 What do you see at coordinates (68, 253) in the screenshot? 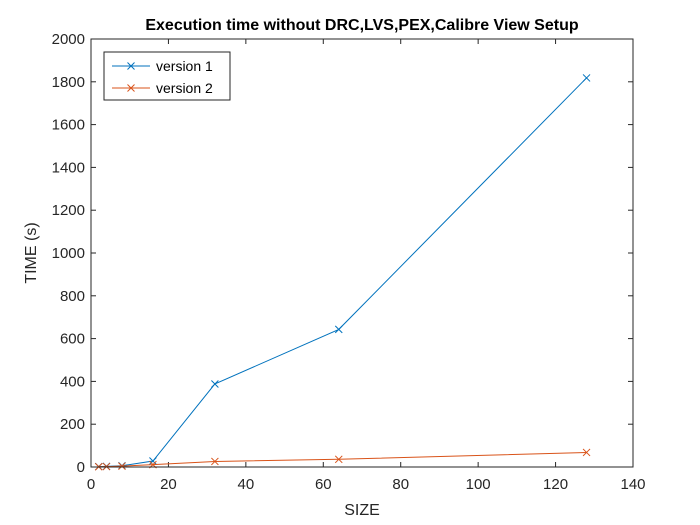
I see `y-tick-label: 1000` at bounding box center [68, 253].